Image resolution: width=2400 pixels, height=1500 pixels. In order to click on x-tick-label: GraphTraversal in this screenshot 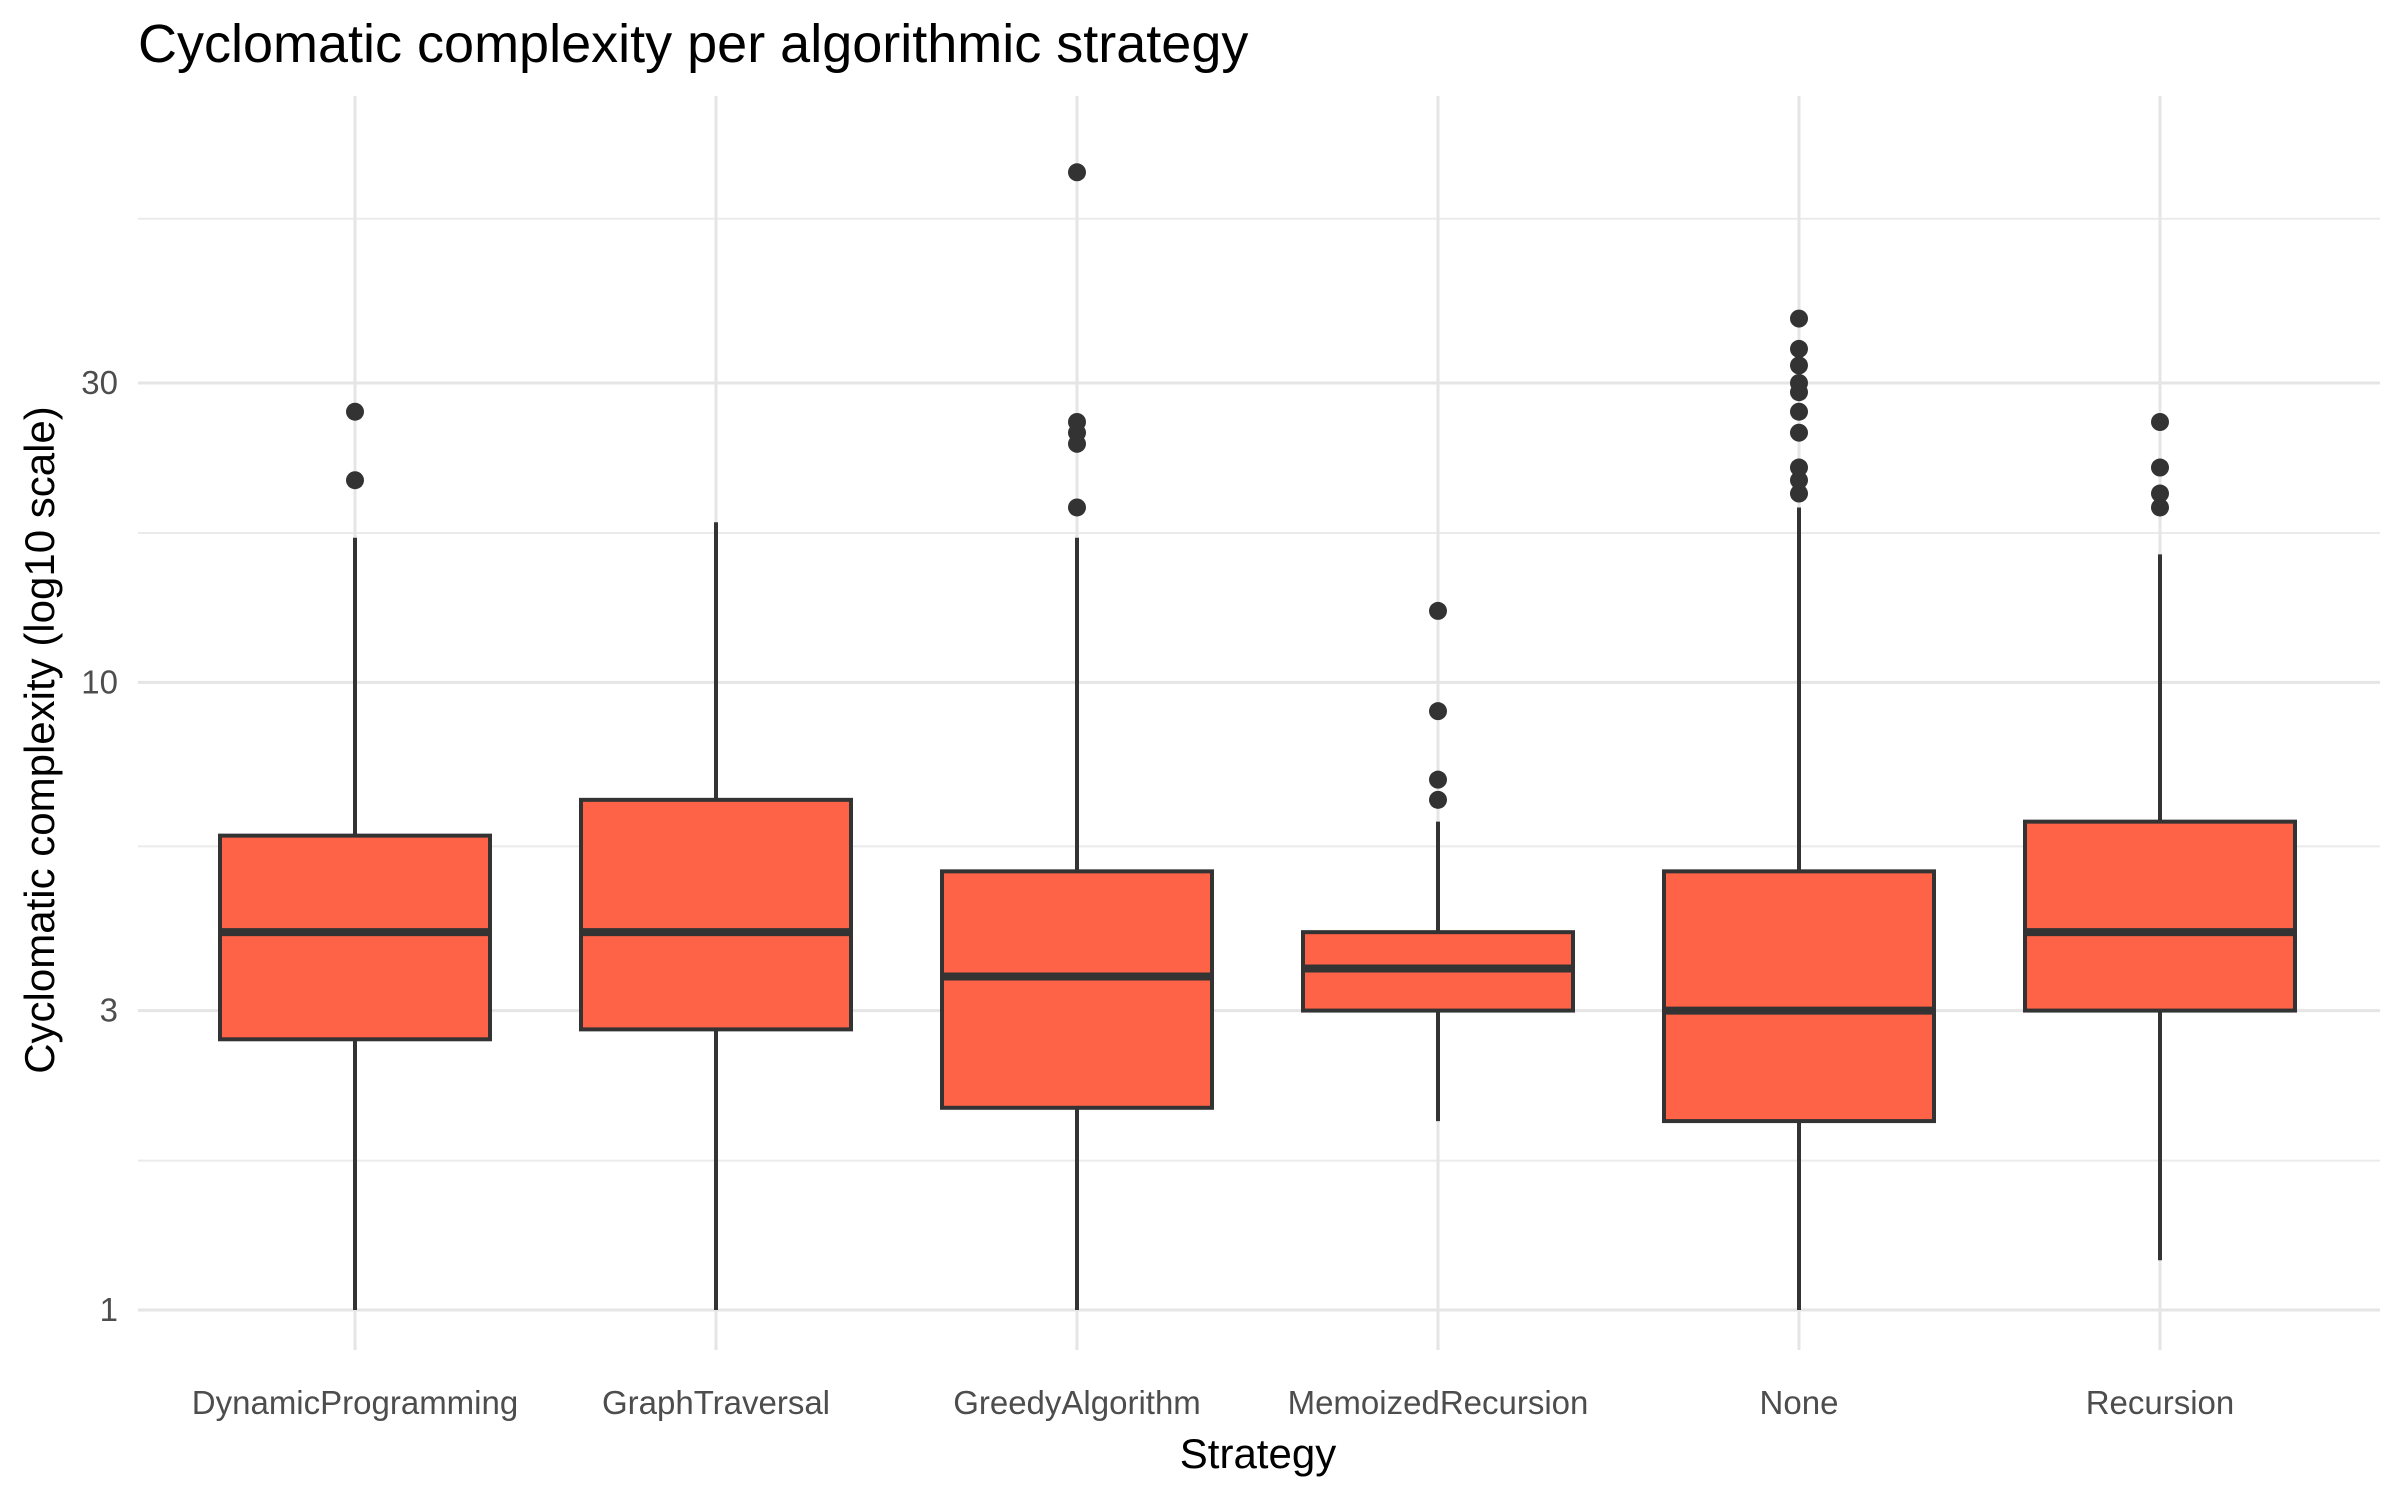, I will do `click(716, 1402)`.